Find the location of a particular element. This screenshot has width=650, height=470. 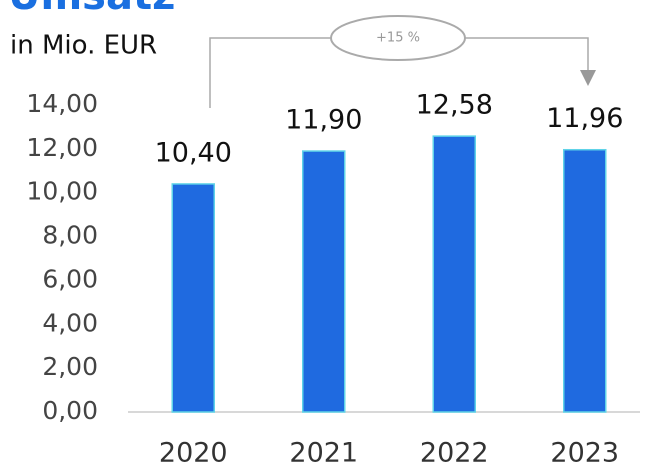

bracket-left is located at coordinates (270, 72).